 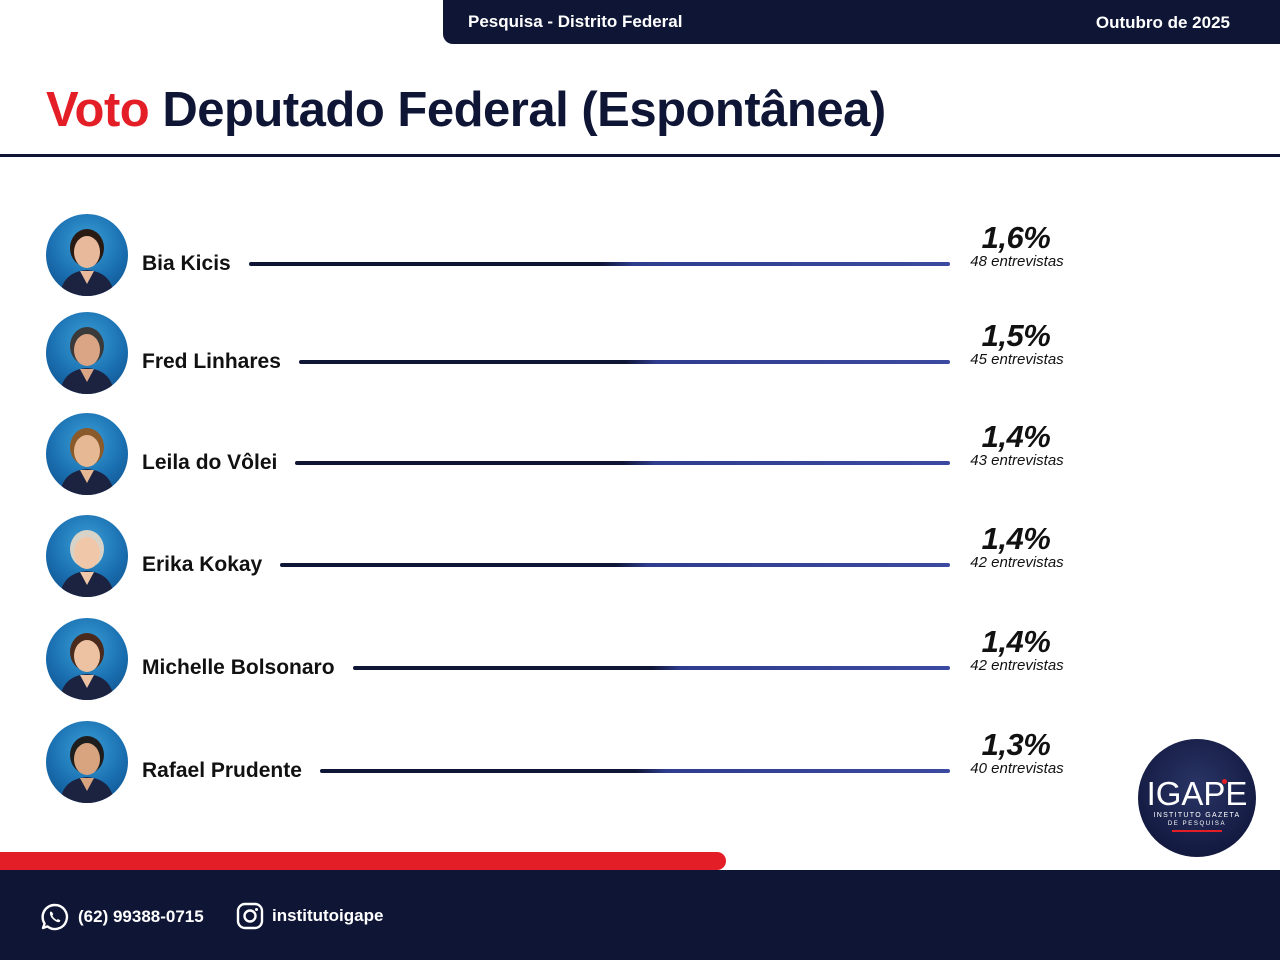 What do you see at coordinates (640, 256) in the screenshot?
I see `chart-row: Bia Kicis 1,6% 48 entrevistas` at bounding box center [640, 256].